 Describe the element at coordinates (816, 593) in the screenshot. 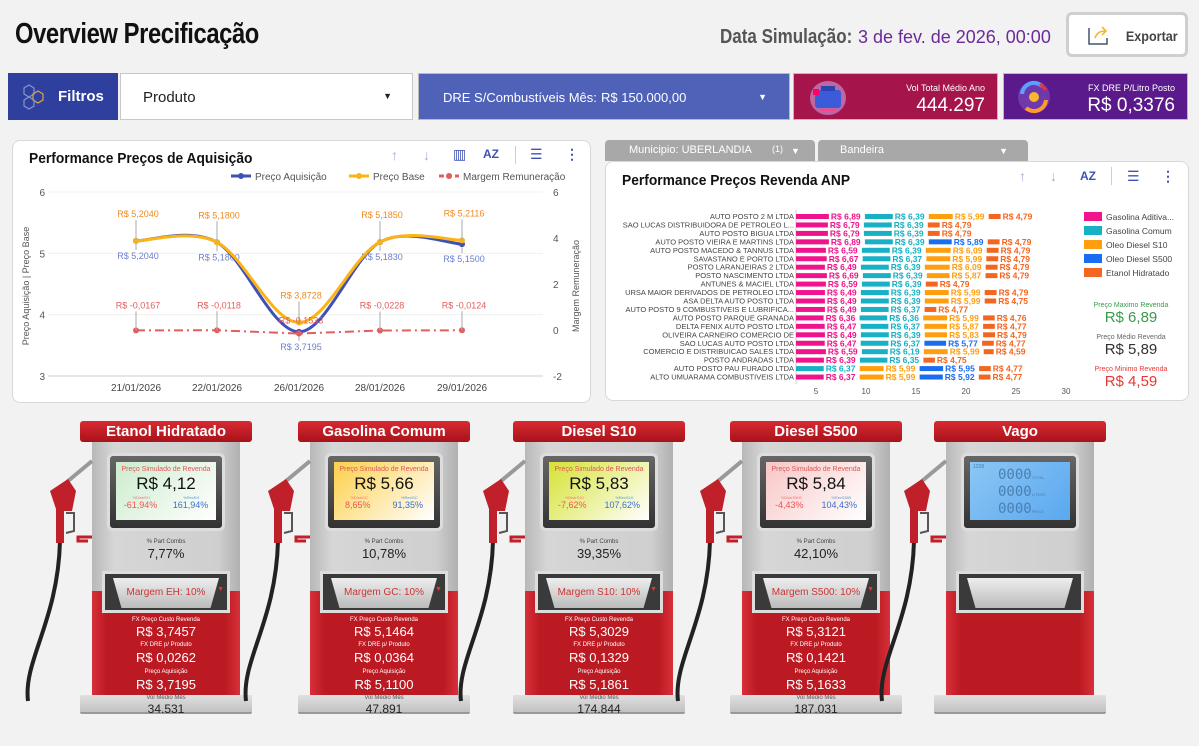

I see `margin-dropdown: Margem S500: 10%` at that location.